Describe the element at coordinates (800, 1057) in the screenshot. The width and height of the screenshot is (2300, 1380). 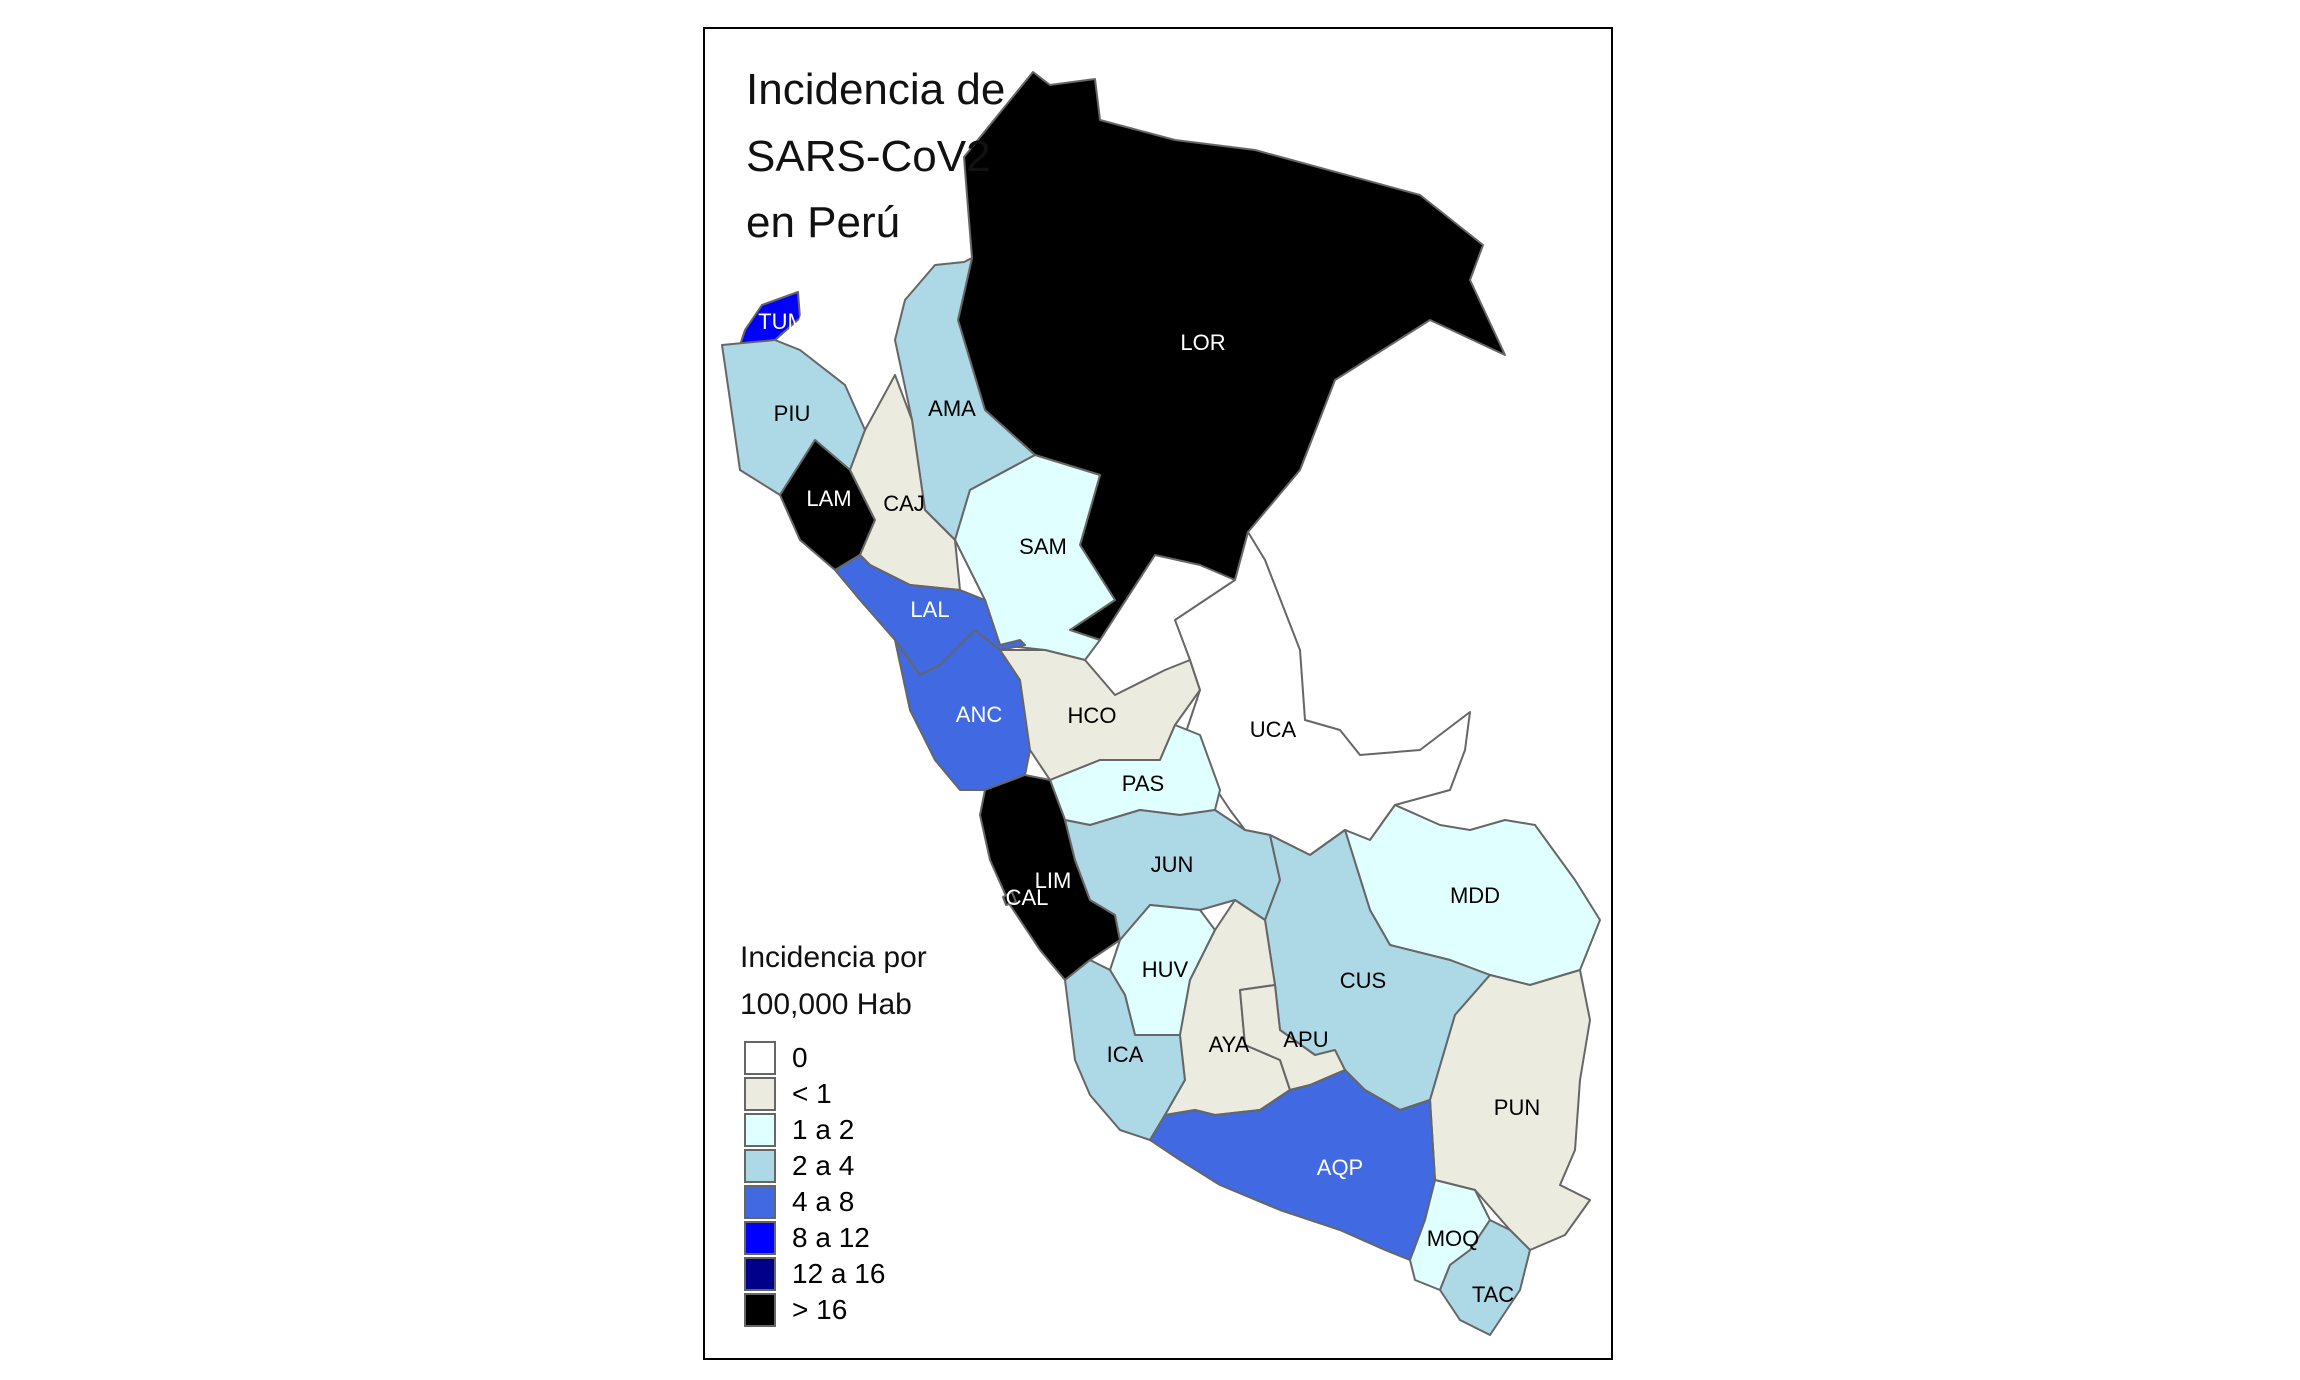
I see `legend-label: 0` at that location.